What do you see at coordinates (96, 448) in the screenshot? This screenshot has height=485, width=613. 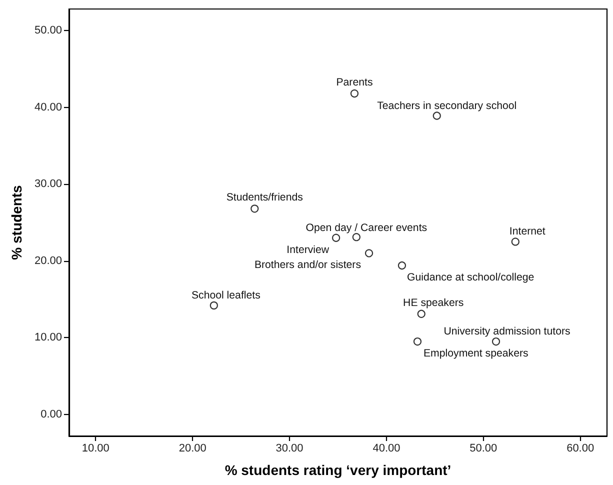 I see `x-tick-label: 10.00` at bounding box center [96, 448].